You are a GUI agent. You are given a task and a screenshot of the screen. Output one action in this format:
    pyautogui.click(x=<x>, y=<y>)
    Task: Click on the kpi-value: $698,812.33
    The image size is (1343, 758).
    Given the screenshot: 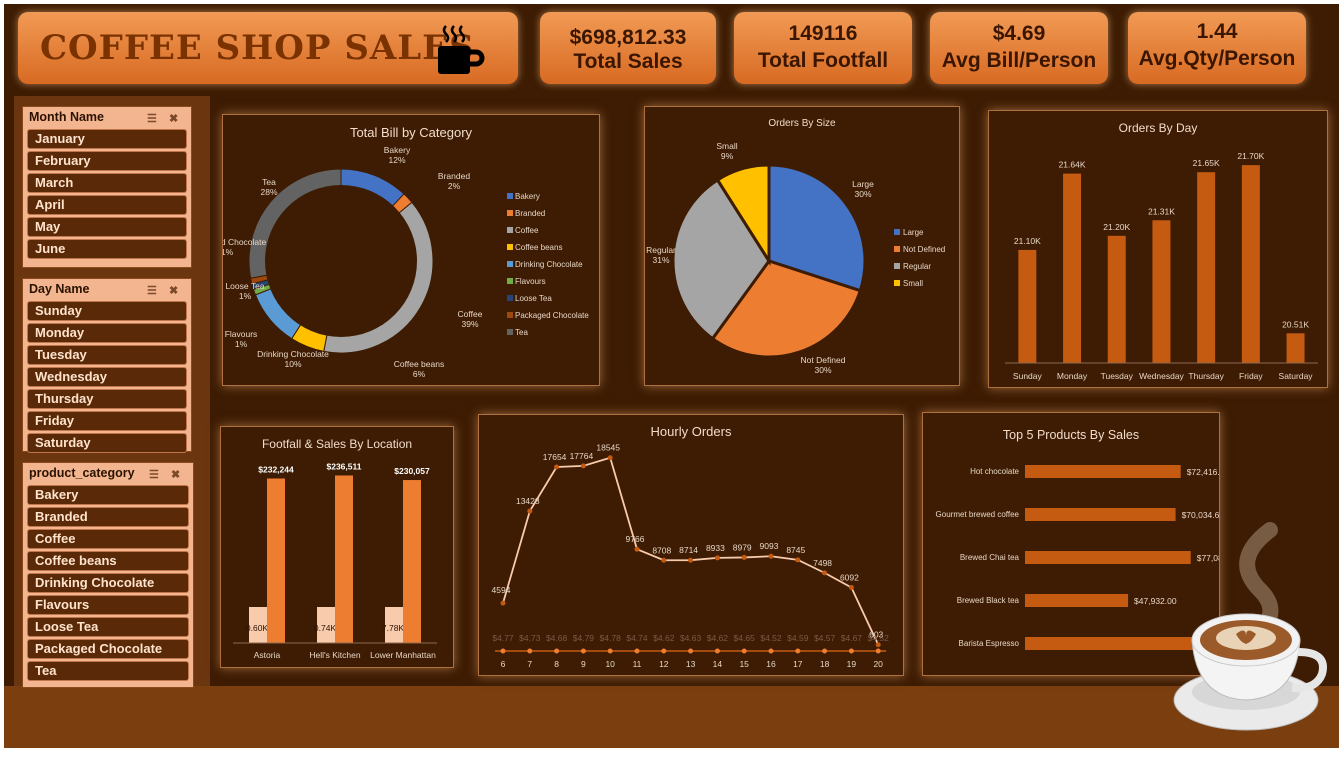 What is the action you would take?
    pyautogui.click(x=628, y=37)
    